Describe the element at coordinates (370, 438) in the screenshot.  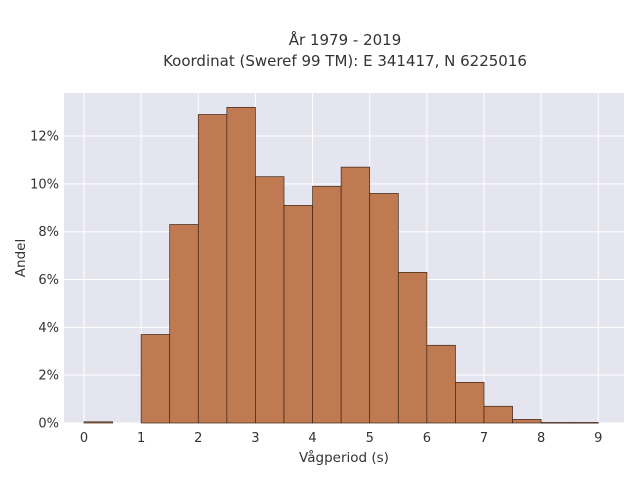
I see `x-tick-label: 5` at that location.